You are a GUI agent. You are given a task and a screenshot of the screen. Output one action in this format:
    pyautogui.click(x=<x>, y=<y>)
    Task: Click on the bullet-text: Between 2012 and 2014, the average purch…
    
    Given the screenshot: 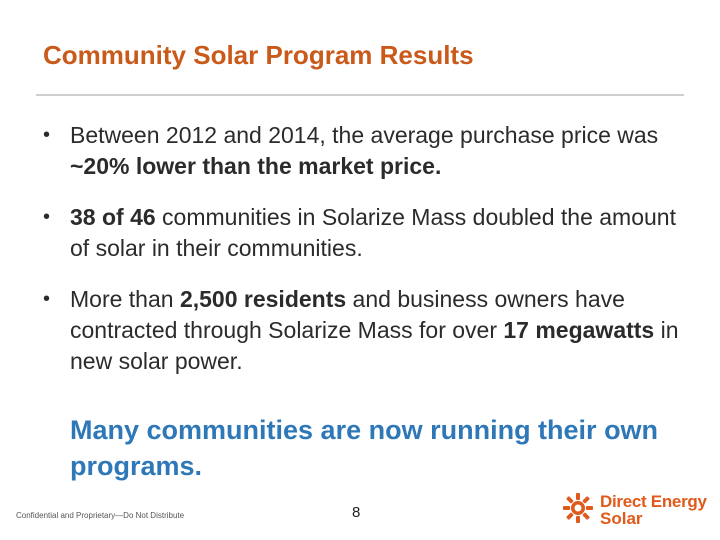 What is the action you would take?
    pyautogui.click(x=364, y=150)
    